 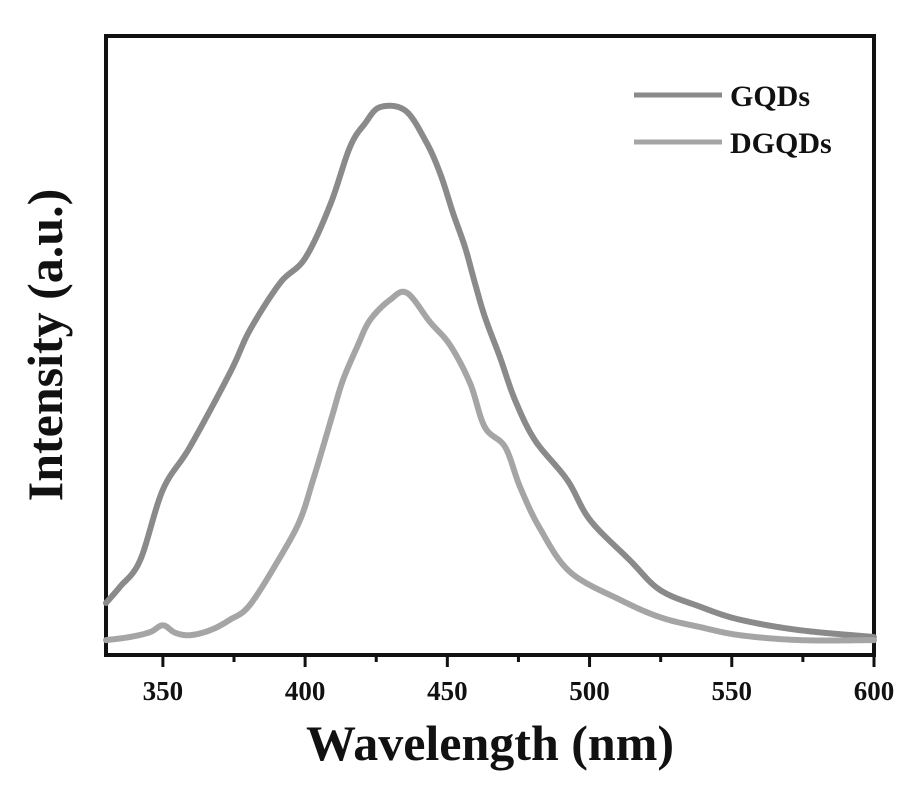 What do you see at coordinates (519, 691) in the screenshot?
I see `x-axis-tick-labels: 350 400 450 500 550 600` at bounding box center [519, 691].